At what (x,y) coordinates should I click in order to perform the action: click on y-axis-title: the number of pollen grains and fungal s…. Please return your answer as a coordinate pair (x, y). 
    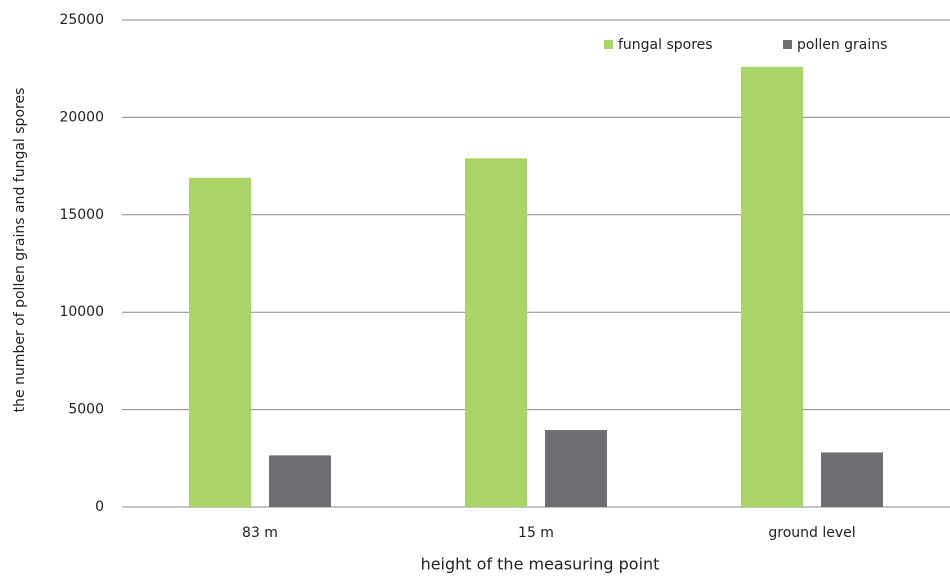
    Looking at the image, I should click on (20, 250).